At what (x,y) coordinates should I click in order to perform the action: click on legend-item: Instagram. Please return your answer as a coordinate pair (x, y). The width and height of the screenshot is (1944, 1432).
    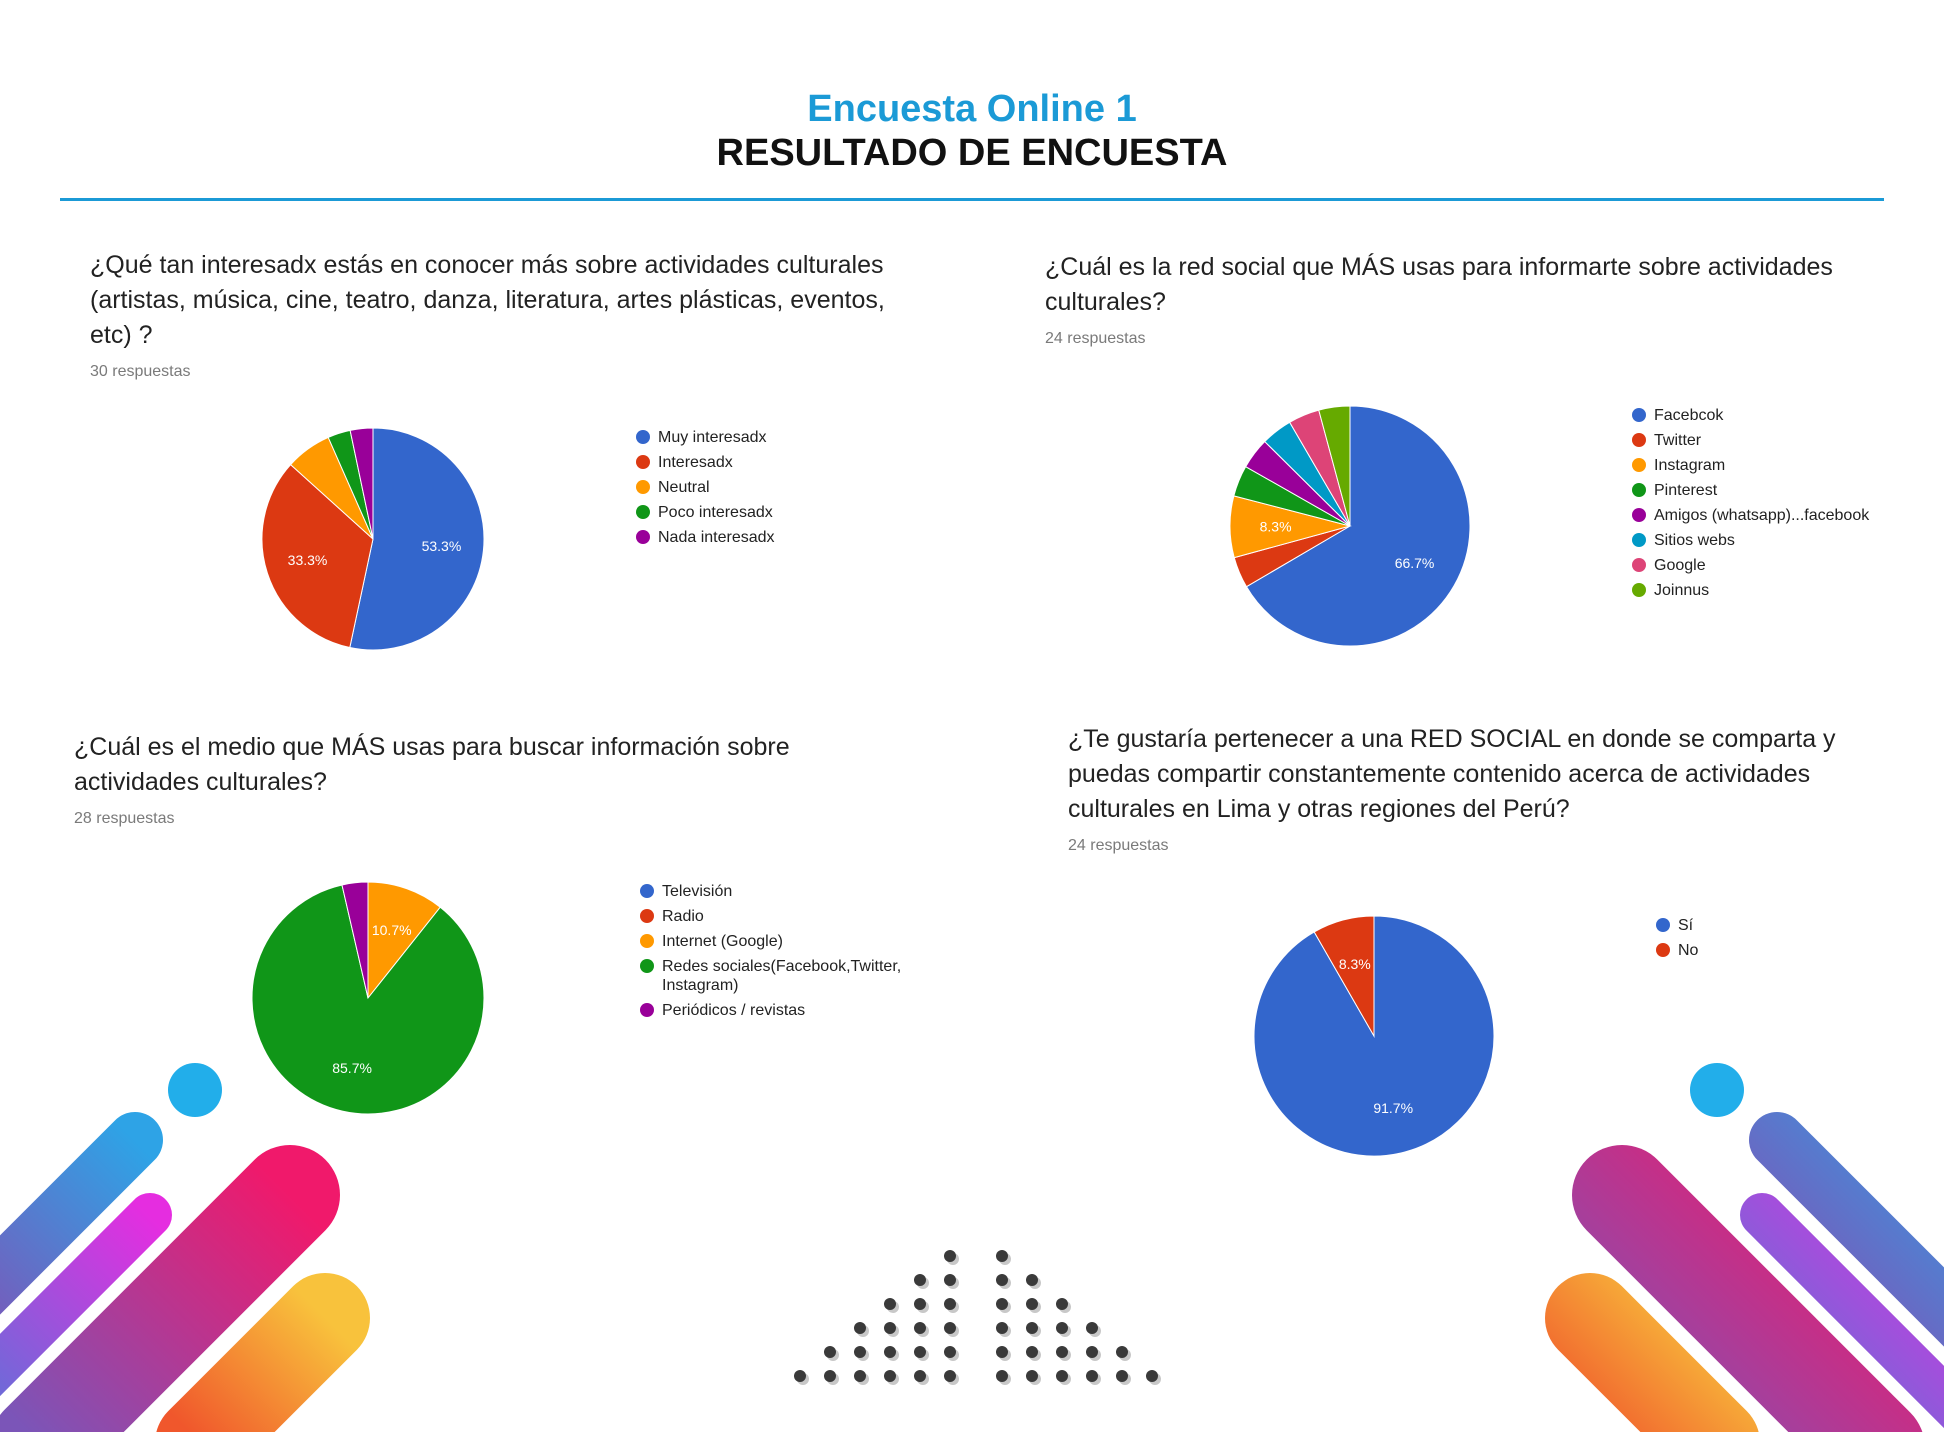
    Looking at the image, I should click on (1762, 465).